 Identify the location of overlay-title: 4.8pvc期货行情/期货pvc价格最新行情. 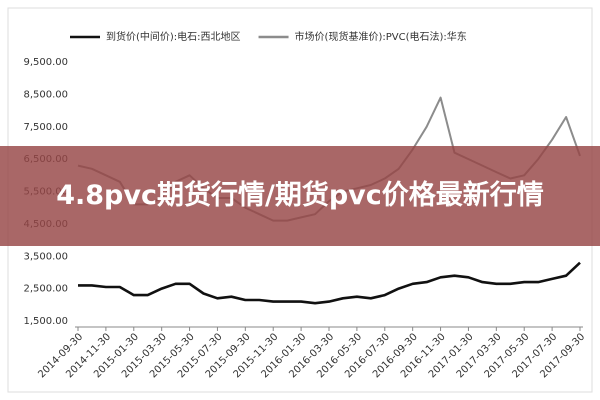
(300, 195).